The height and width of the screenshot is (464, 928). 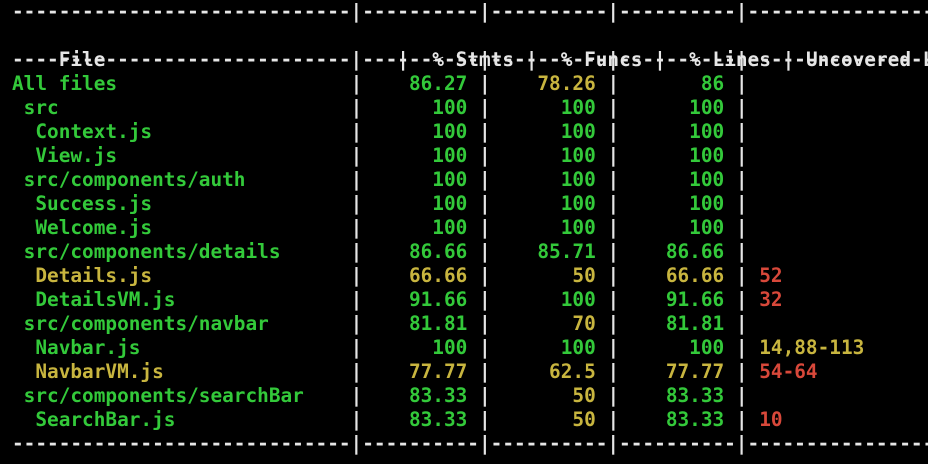 I want to click on table-row: All files | 86.27 | 78.26 | 86 |, so click(x=385, y=84).